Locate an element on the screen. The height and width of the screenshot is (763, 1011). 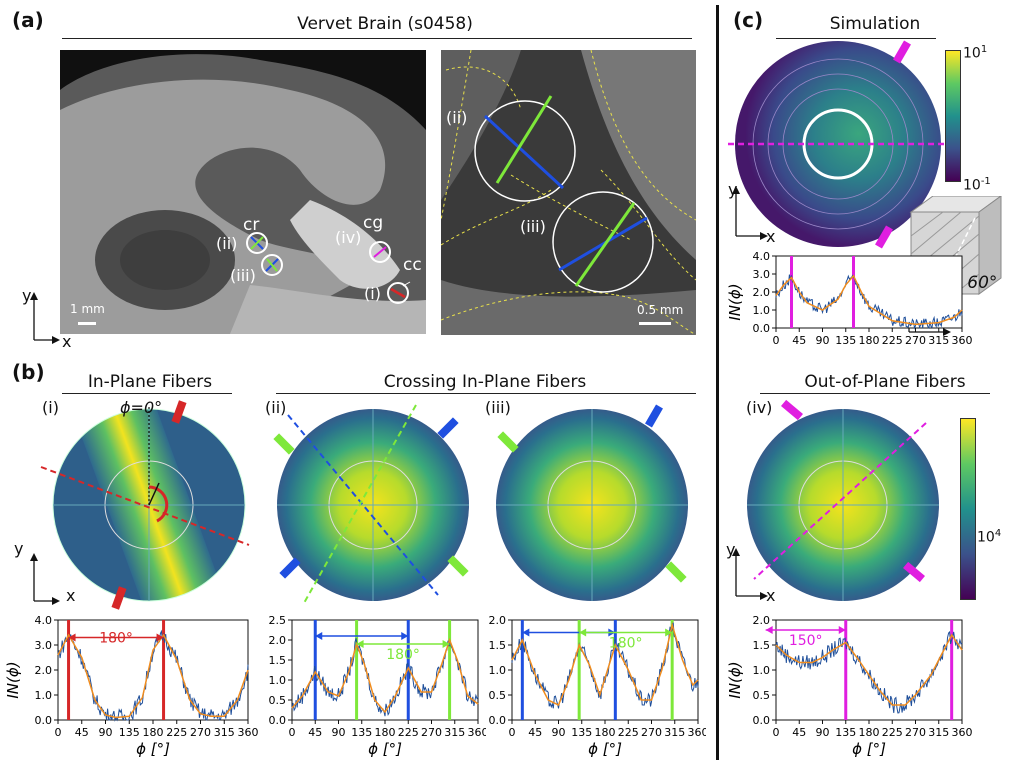
colorbar-top-min: 10-1 is located at coordinates (977, 185).